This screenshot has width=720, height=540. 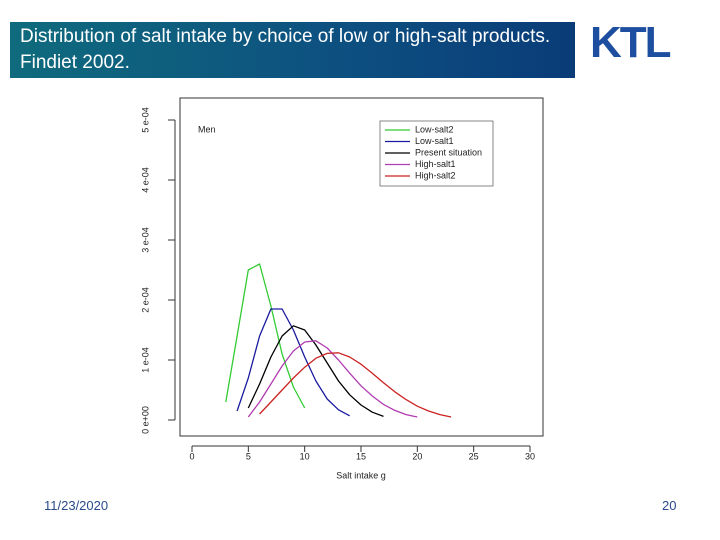 I want to click on annotation: Men, so click(x=207, y=129).